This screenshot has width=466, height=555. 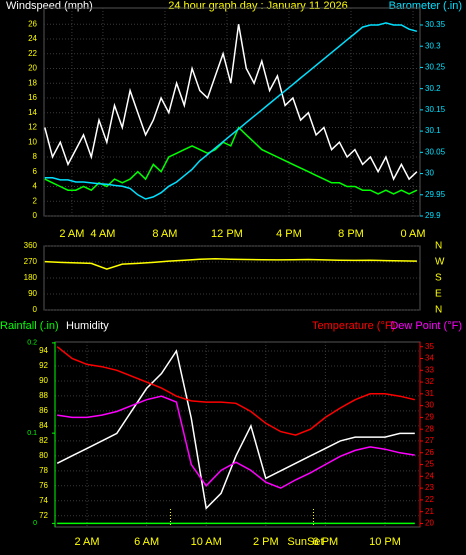 I want to click on x-tick-label: 12 PM, so click(x=227, y=234).